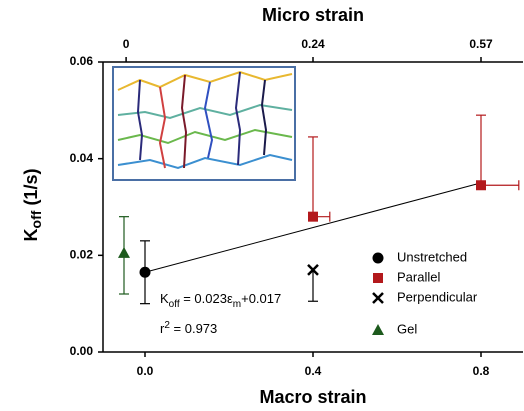 The height and width of the screenshot is (411, 524). What do you see at coordinates (126, 44) in the screenshot?
I see `top-tick-label: 0` at bounding box center [126, 44].